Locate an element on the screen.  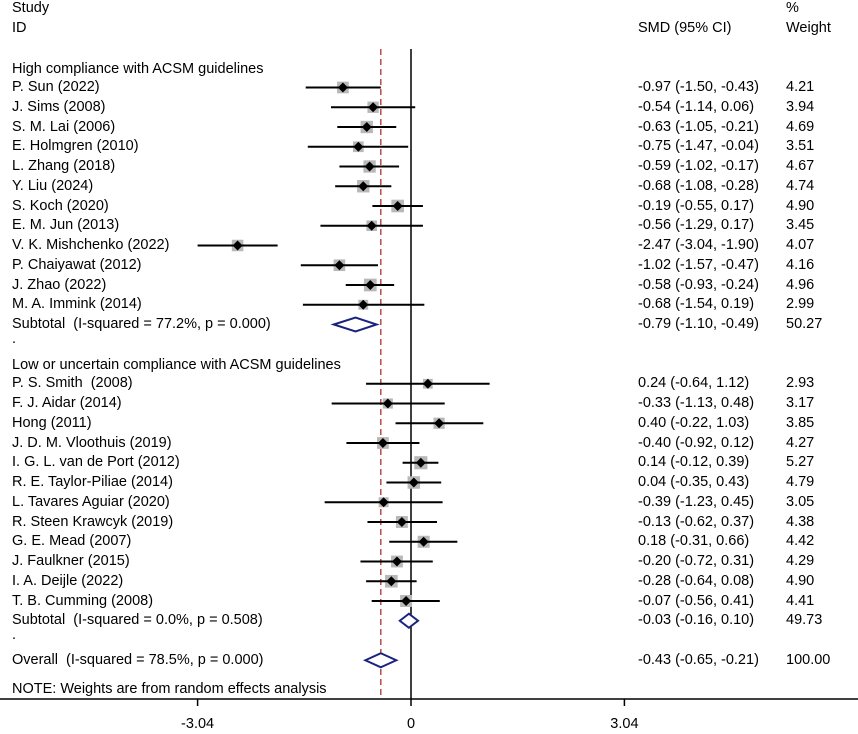
study-weight-text: 4.16 is located at coordinates (800, 264).